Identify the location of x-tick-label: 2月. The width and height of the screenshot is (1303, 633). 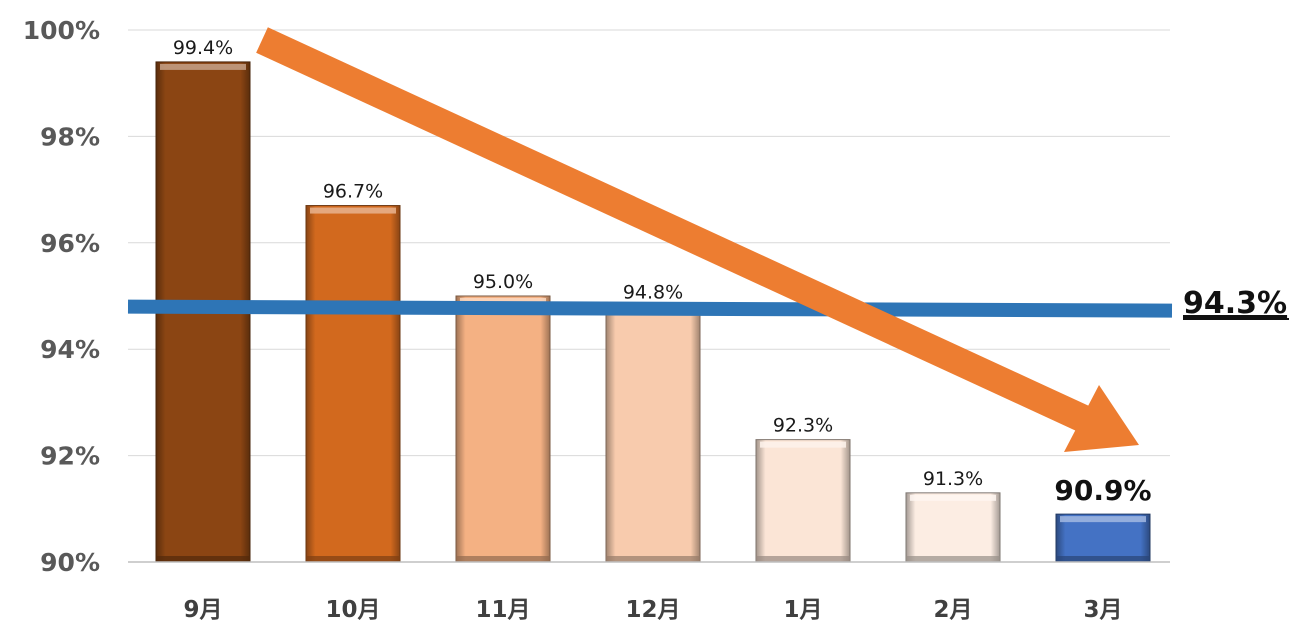
(952, 610).